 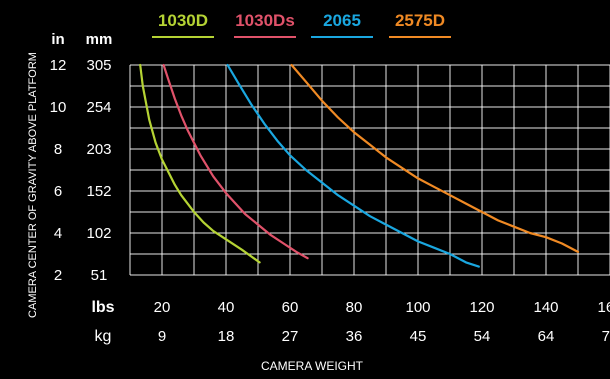 I want to click on y-tick-label-mm: 51, so click(x=99, y=275).